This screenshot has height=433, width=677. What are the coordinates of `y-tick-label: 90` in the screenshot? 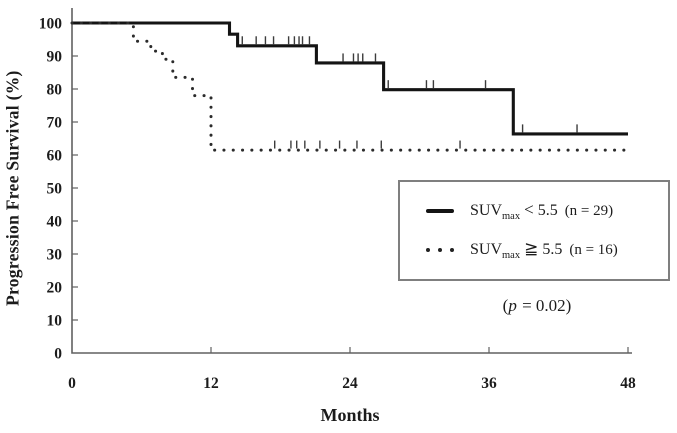 It's located at (55, 57).